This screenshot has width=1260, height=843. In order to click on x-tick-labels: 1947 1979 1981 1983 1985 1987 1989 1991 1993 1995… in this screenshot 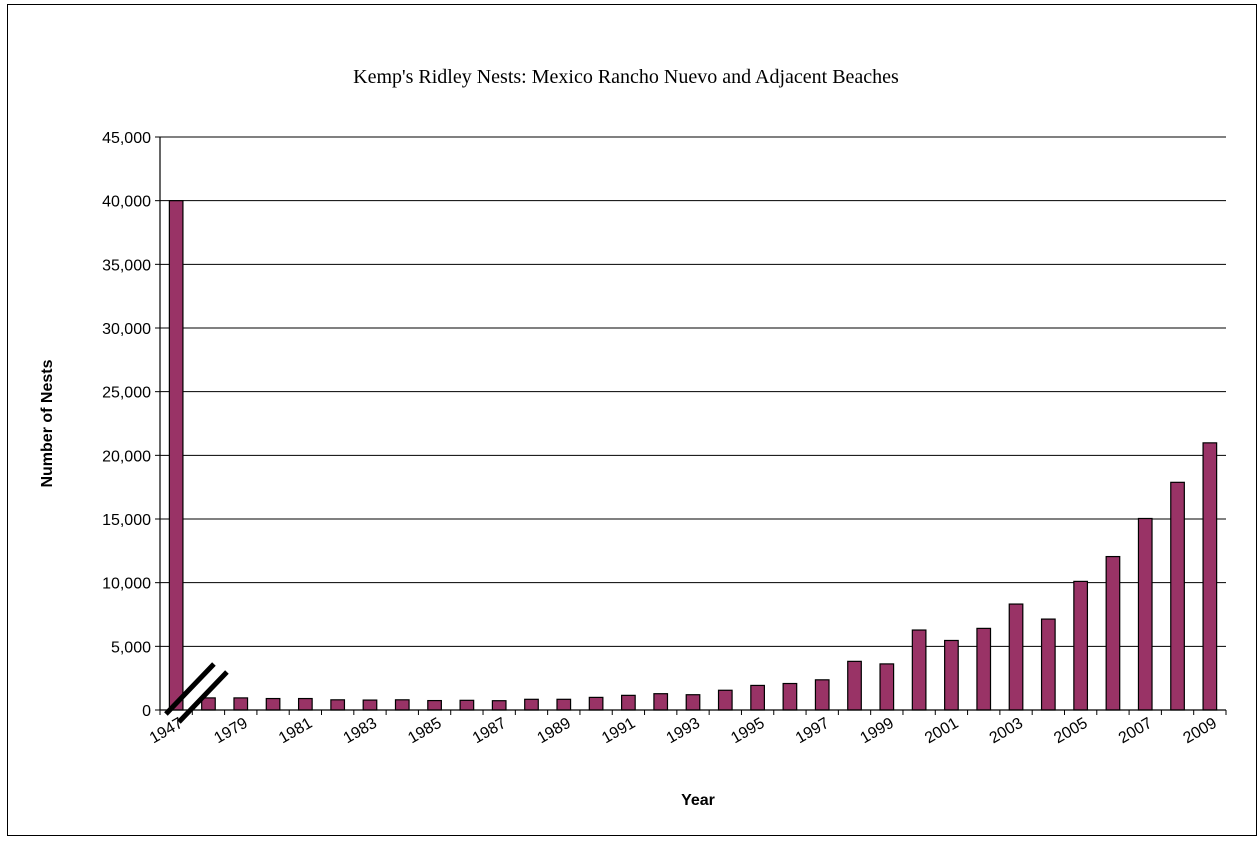, I will do `click(683, 731)`.